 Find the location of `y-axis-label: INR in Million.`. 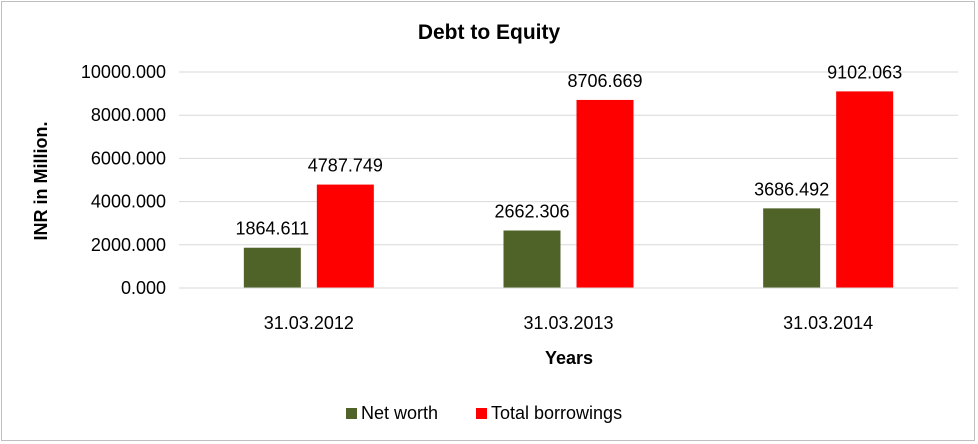

y-axis-label: INR in Million. is located at coordinates (41, 181).